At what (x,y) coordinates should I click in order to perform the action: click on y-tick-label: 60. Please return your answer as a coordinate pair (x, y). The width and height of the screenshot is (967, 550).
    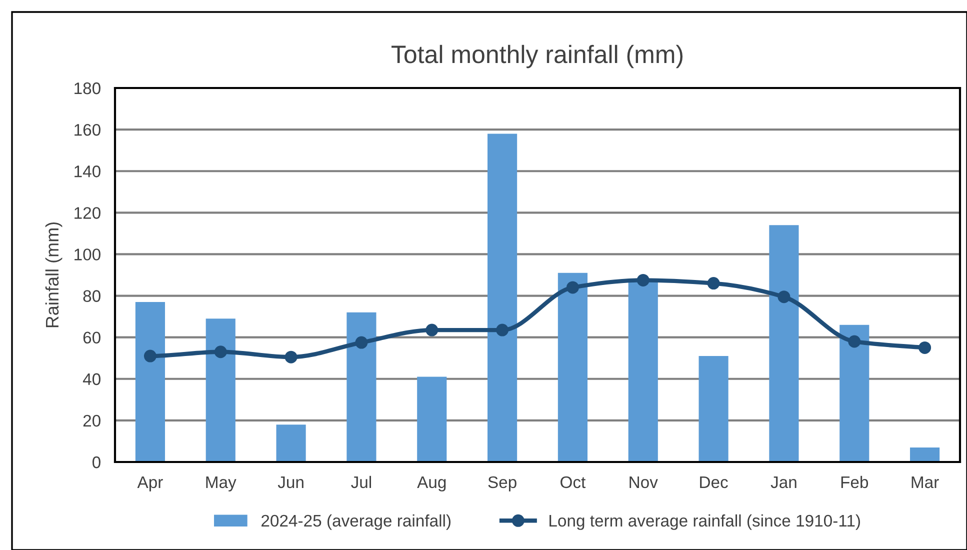
    Looking at the image, I should click on (91, 338).